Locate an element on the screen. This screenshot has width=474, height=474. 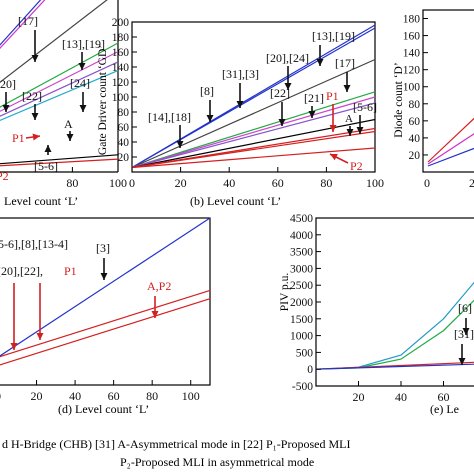
panel-c-ytick: 120 is located at coordinates (412, 71).